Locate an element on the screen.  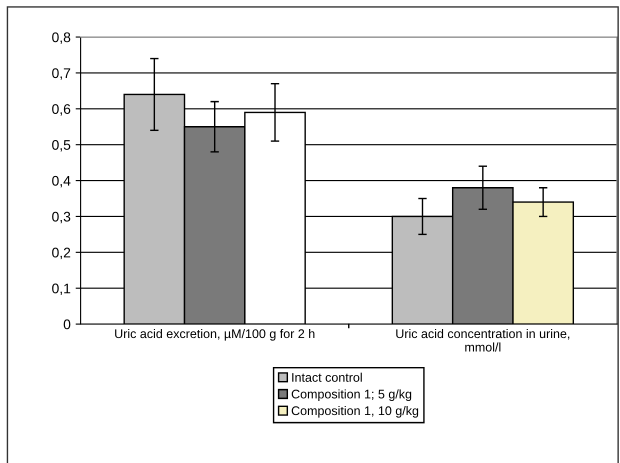
x-tick-label: Uric acid excretion, µM/100 g for 2 h is located at coordinates (214, 334).